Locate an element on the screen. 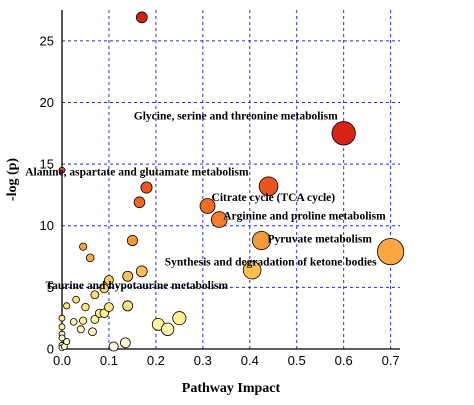 This screenshot has width=474, height=405. y-tick-label: 25 is located at coordinates (47, 40).